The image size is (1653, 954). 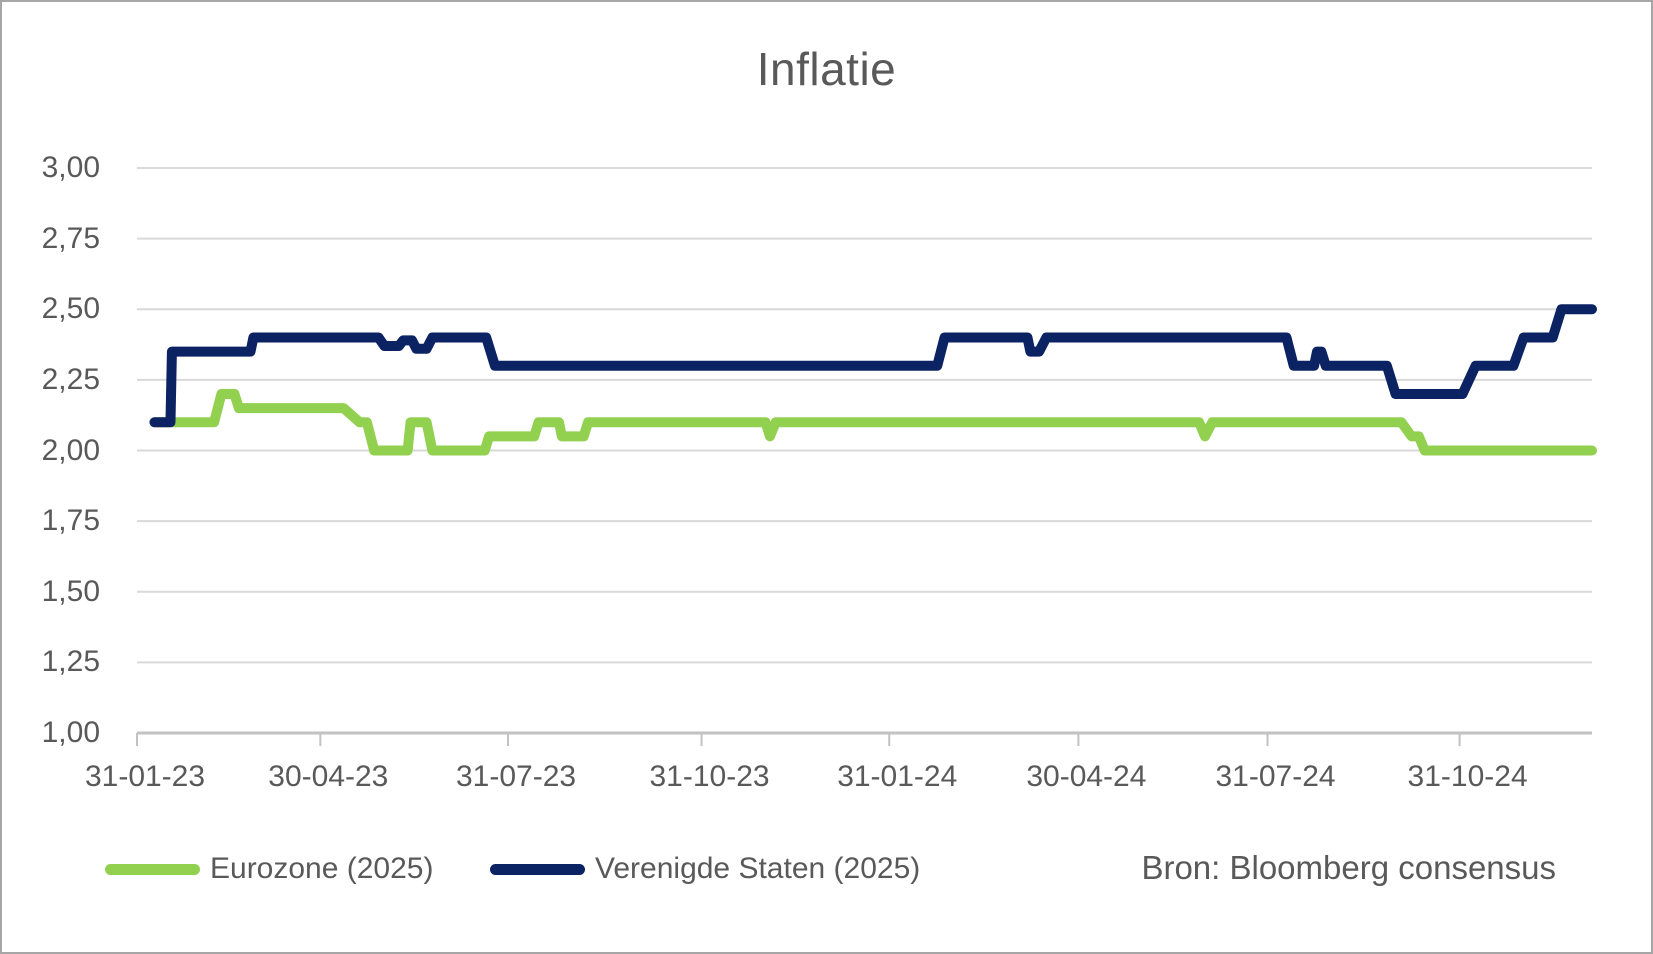 What do you see at coordinates (516, 776) in the screenshot?
I see `x-tick-label: 31-07-23` at bounding box center [516, 776].